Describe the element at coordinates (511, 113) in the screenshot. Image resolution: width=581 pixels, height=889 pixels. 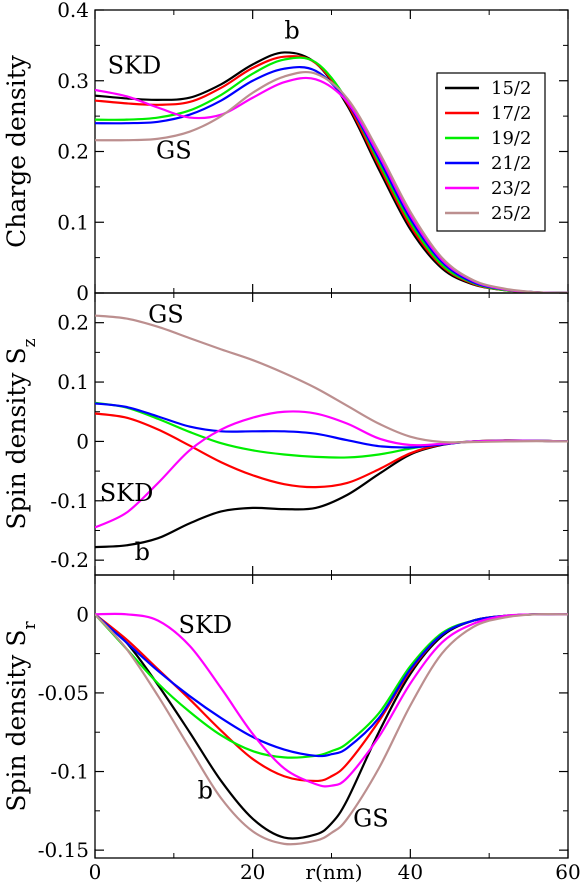
I see `legend-label-2: 17/2` at that location.